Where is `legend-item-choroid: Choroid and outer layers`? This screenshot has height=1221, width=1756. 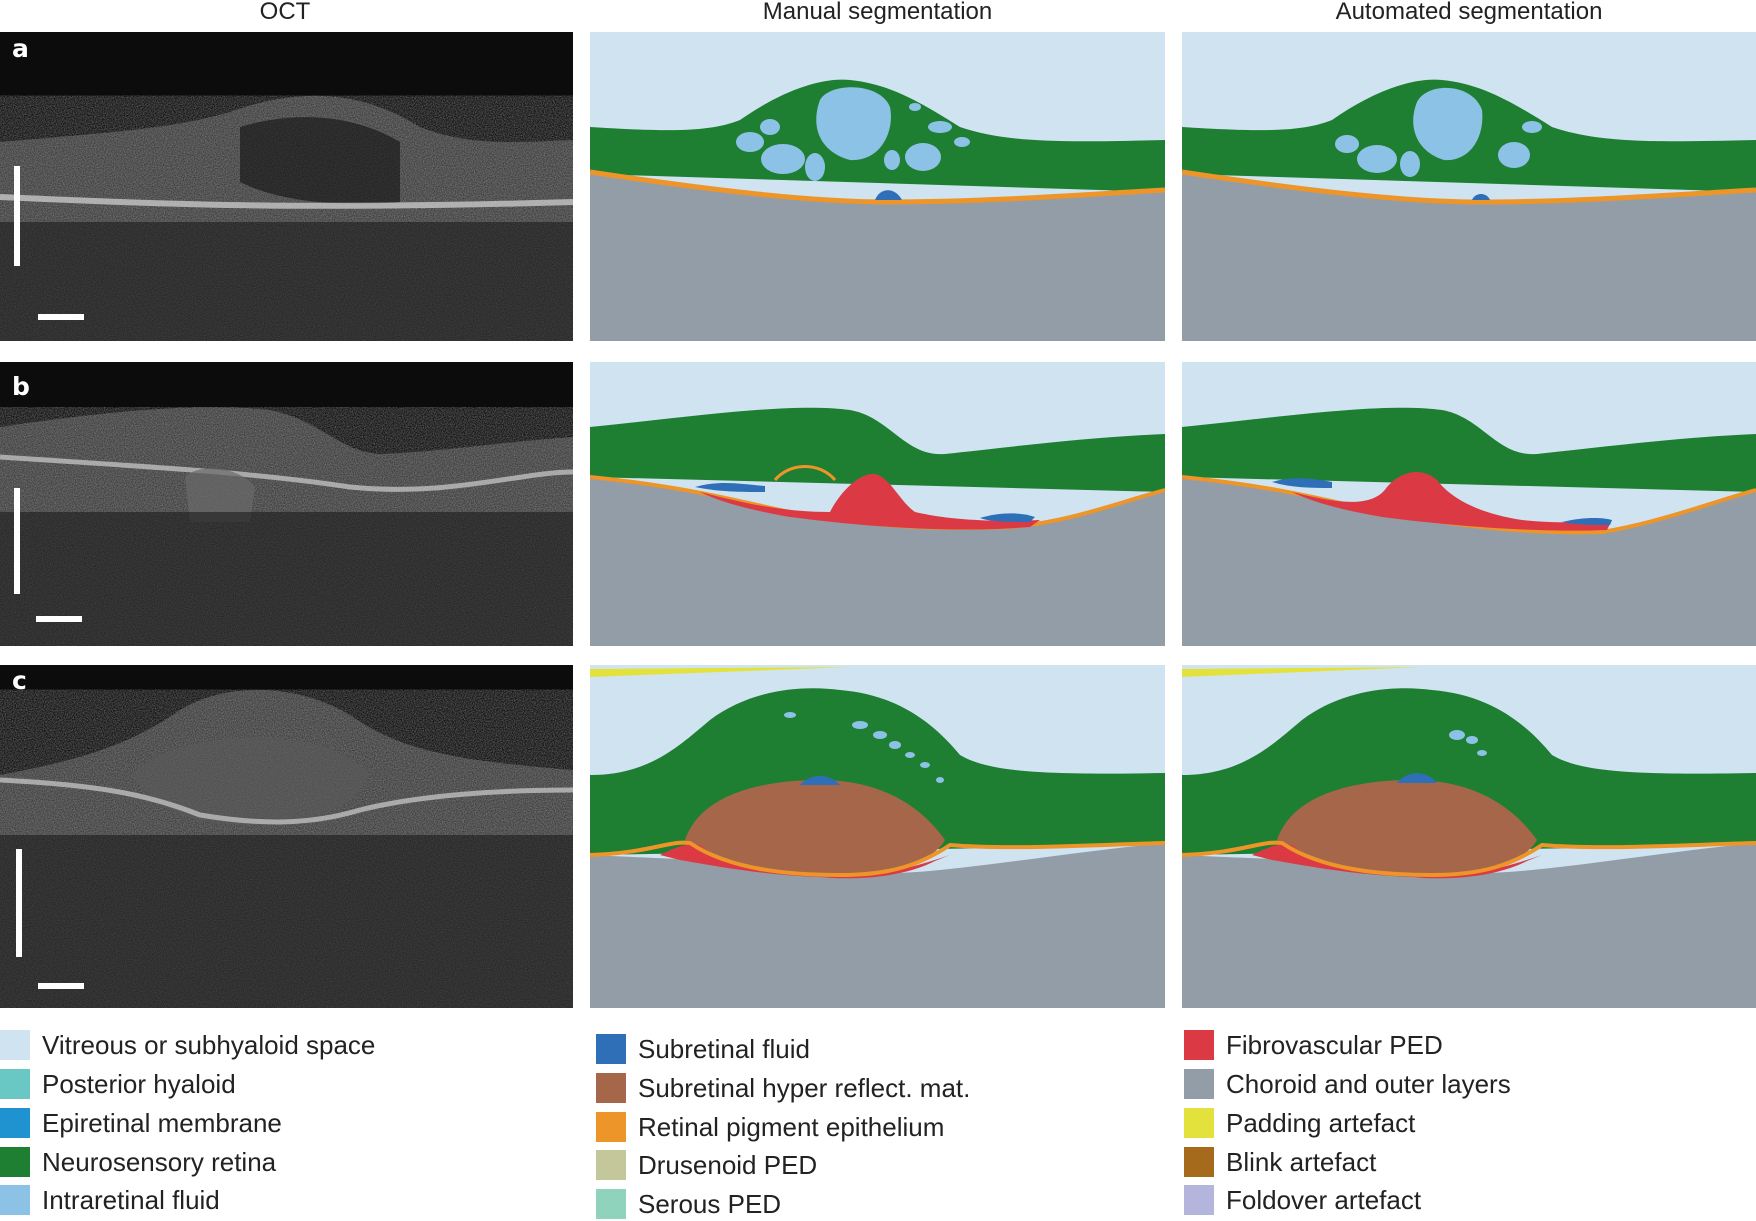 legend-item-choroid: Choroid and outer layers is located at coordinates (1347, 1084).